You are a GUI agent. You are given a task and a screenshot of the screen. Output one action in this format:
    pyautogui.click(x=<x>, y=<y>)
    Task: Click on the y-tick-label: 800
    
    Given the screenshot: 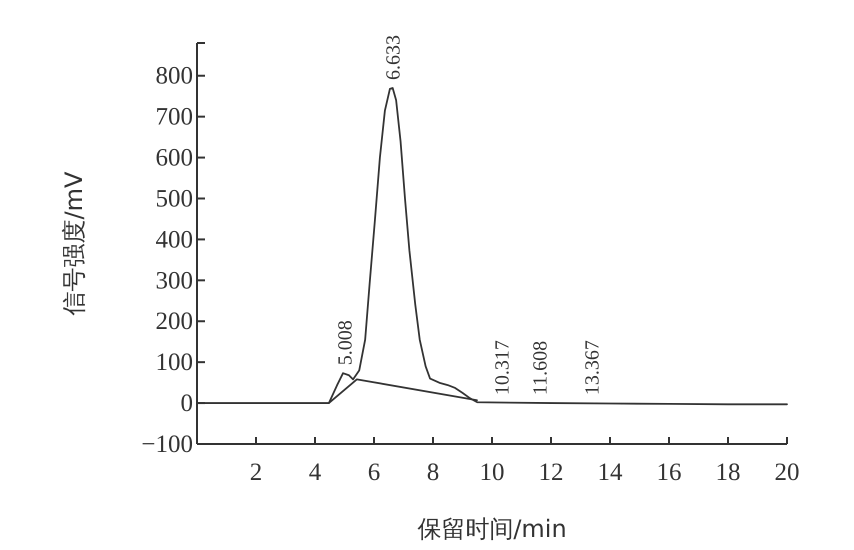 What is the action you would take?
    pyautogui.click(x=174, y=76)
    